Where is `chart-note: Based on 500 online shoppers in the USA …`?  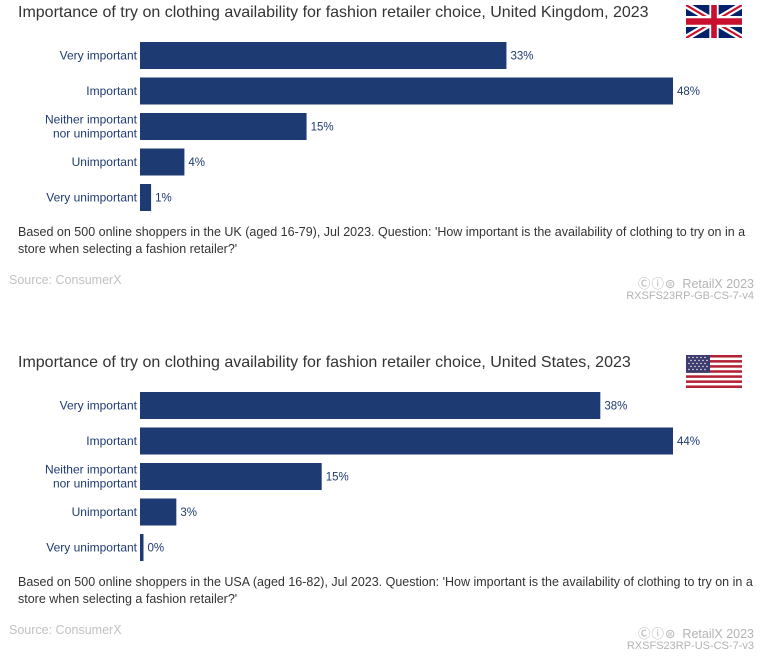
chart-note: Based on 500 online shoppers in the USA … is located at coordinates (385, 590).